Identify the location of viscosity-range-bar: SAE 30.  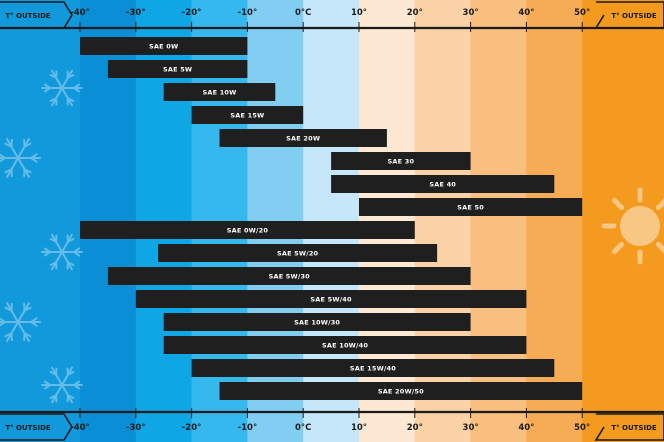
(401, 161).